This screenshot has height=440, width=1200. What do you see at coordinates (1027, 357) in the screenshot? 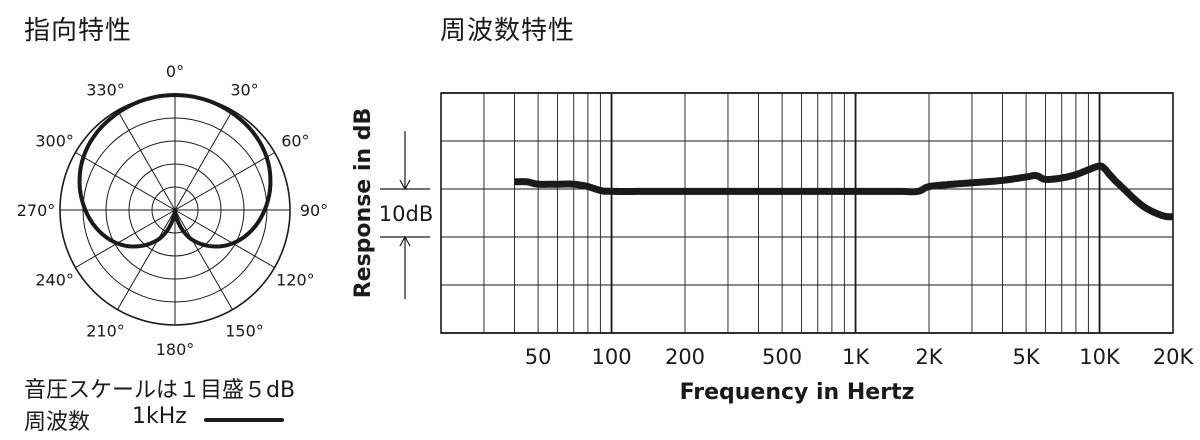
I see `freq-x-tick-label: 5K` at bounding box center [1027, 357].